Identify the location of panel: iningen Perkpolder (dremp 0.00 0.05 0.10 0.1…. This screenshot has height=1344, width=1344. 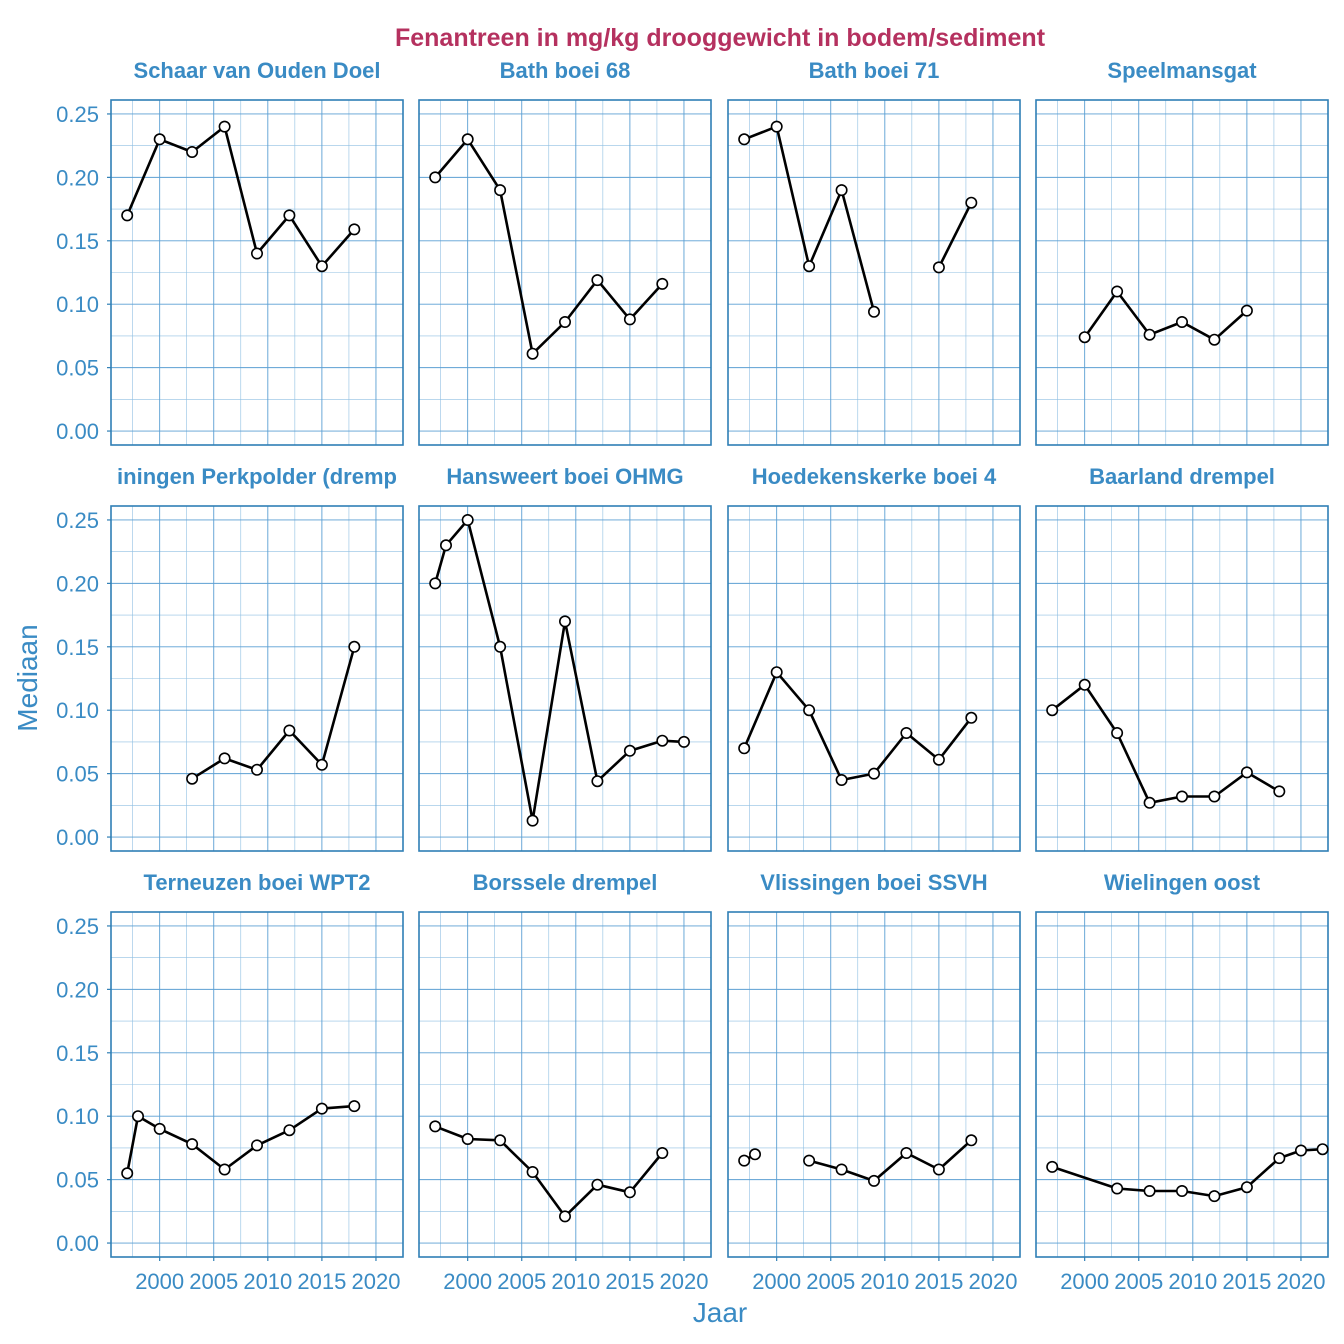
(230, 659).